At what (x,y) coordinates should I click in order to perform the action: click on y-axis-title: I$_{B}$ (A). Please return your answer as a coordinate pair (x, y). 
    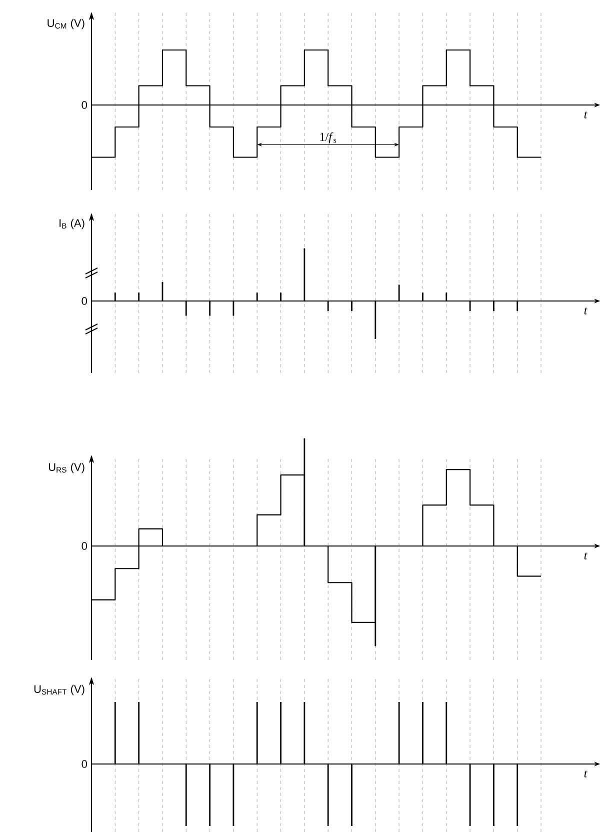
    Looking at the image, I should click on (72, 224).